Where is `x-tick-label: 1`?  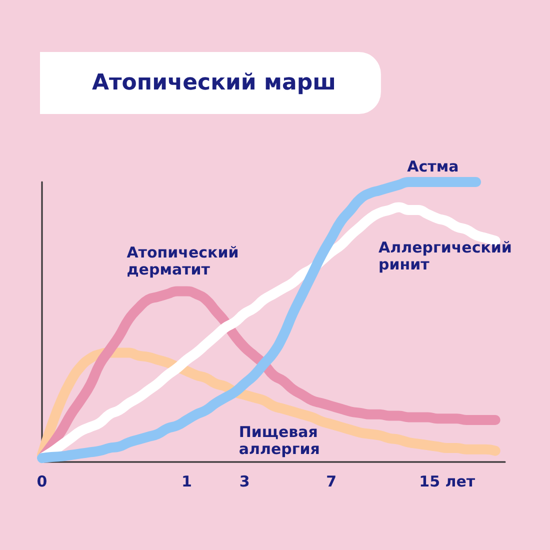
x-tick-label: 1 is located at coordinates (186, 481).